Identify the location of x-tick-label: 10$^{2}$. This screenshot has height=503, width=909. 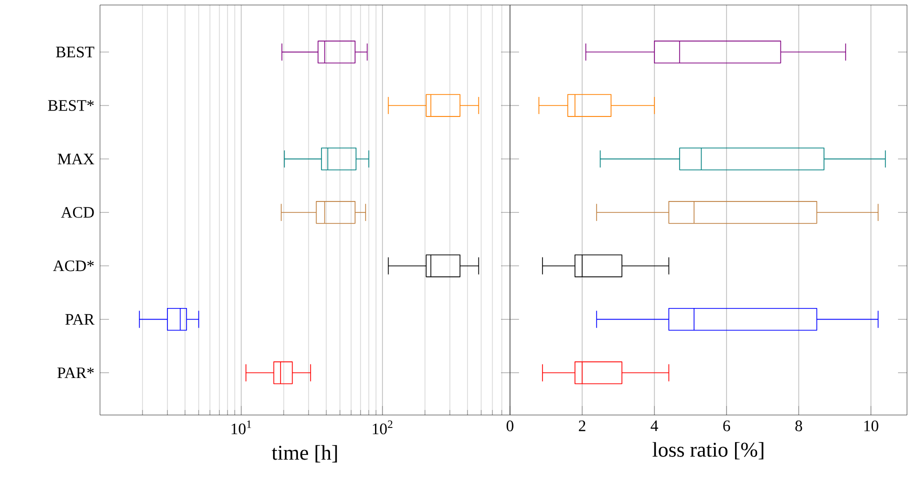
(382, 427).